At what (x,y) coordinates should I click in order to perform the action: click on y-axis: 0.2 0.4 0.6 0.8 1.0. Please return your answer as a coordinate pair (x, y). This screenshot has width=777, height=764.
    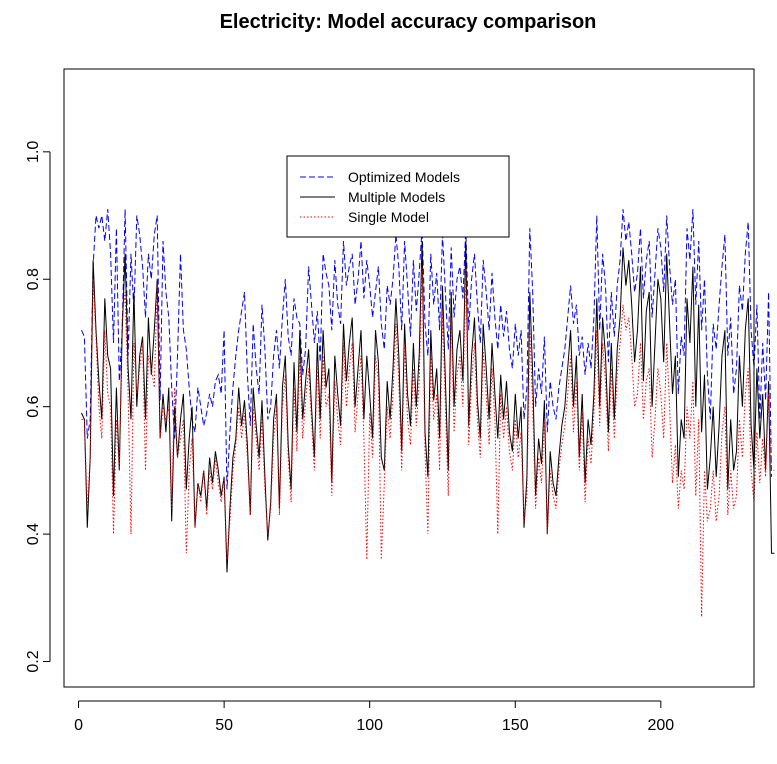
    Looking at the image, I should click on (38, 407).